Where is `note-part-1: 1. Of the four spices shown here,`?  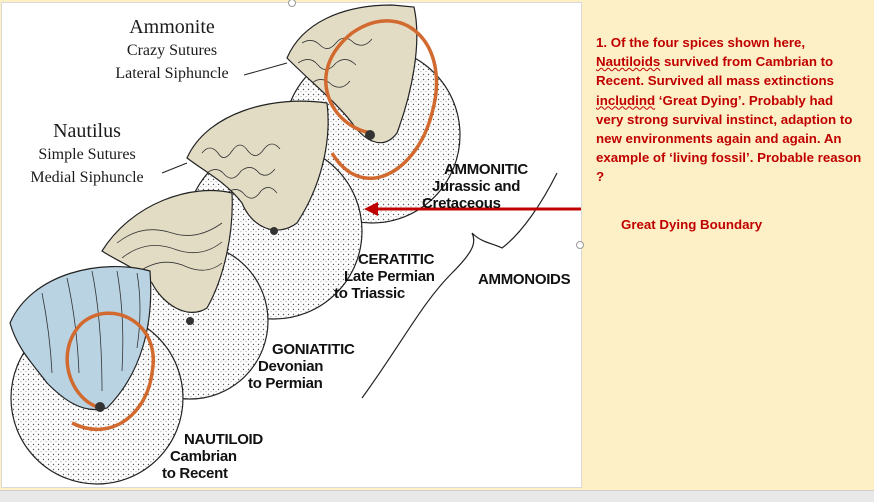
note-part-1: 1. Of the four spices shown here, is located at coordinates (700, 42).